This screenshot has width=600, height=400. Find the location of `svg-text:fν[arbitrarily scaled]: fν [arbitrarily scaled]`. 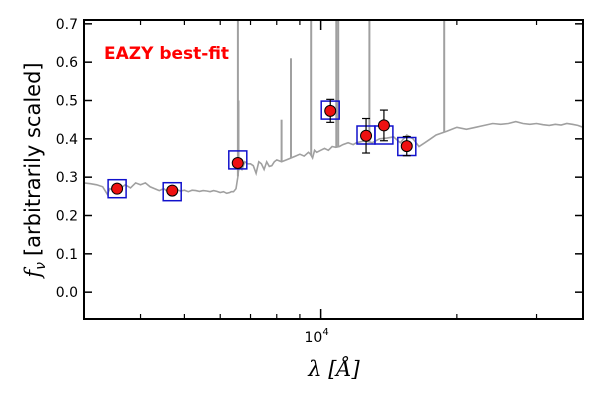

svg-text:fν[arbitrarily scaled]: fν [arbitrarily scaled] is located at coordinates (35, 170).